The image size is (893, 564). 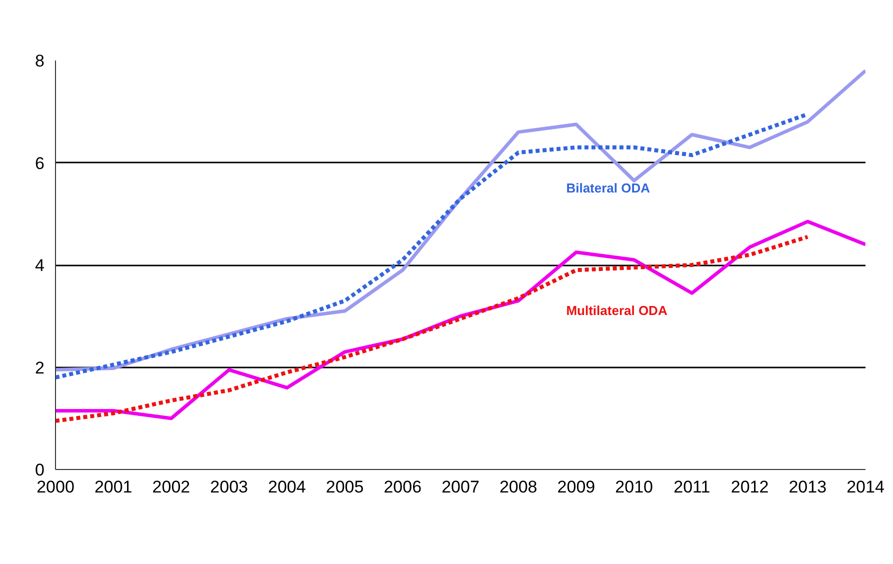 What do you see at coordinates (55, 487) in the screenshot?
I see `x-tick-label: 2000` at bounding box center [55, 487].